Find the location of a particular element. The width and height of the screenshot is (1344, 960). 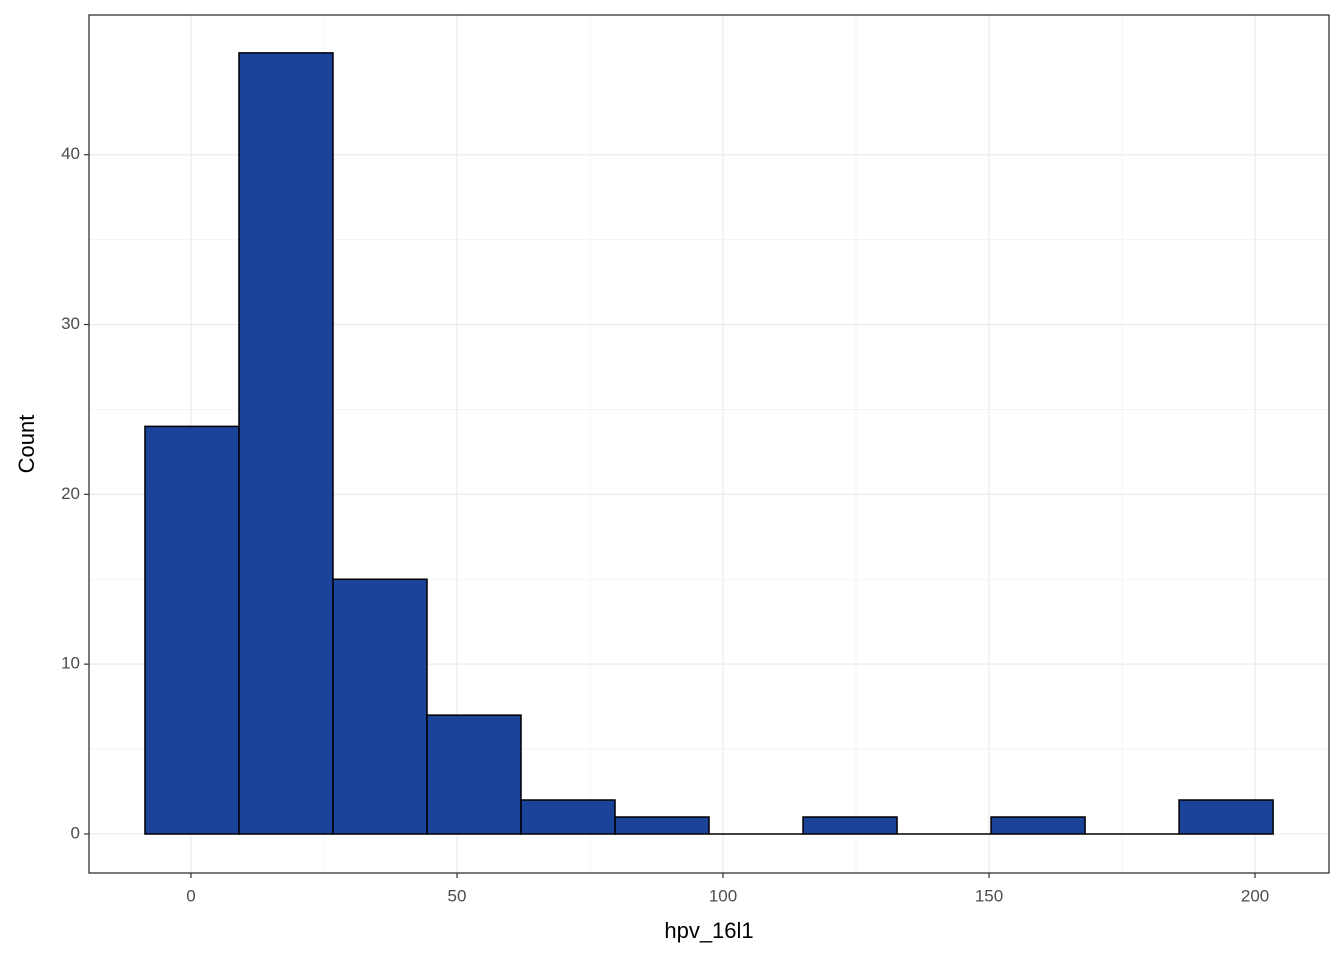

x-tick-label: 0 is located at coordinates (190, 895).